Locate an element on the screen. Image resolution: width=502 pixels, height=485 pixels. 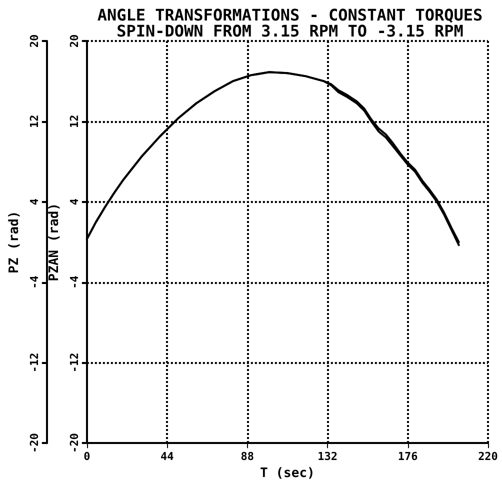
y-tick-label: -12 is located at coordinates (34, 362).